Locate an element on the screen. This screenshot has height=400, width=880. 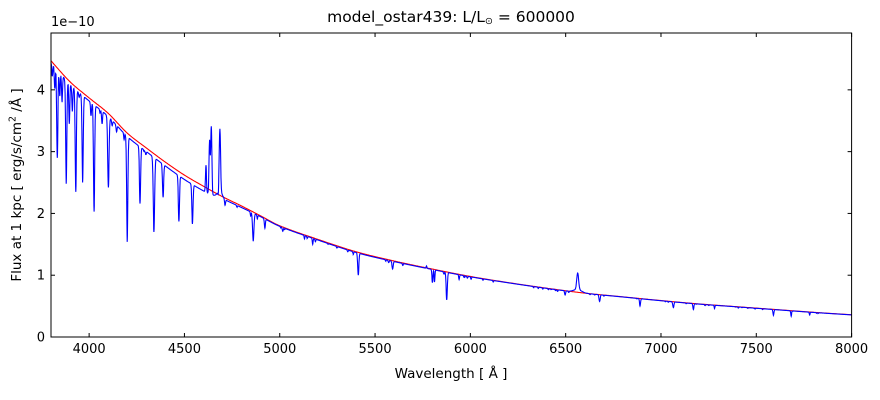
y-tick-label: 4 is located at coordinates (41, 90).